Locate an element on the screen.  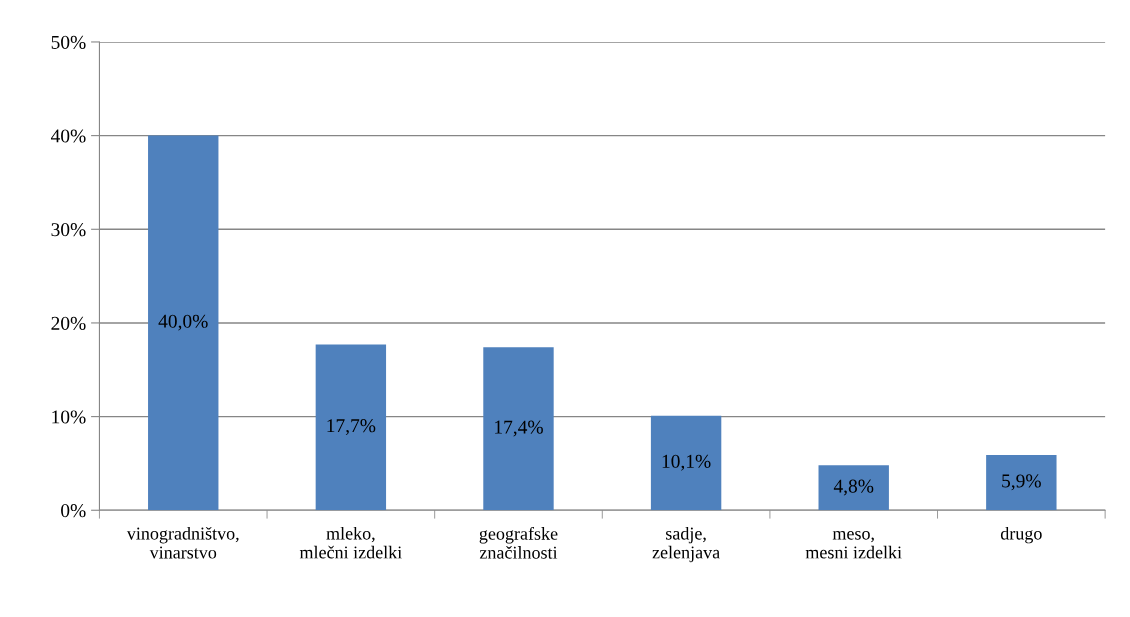
y-tick-label: 30% is located at coordinates (68, 230).